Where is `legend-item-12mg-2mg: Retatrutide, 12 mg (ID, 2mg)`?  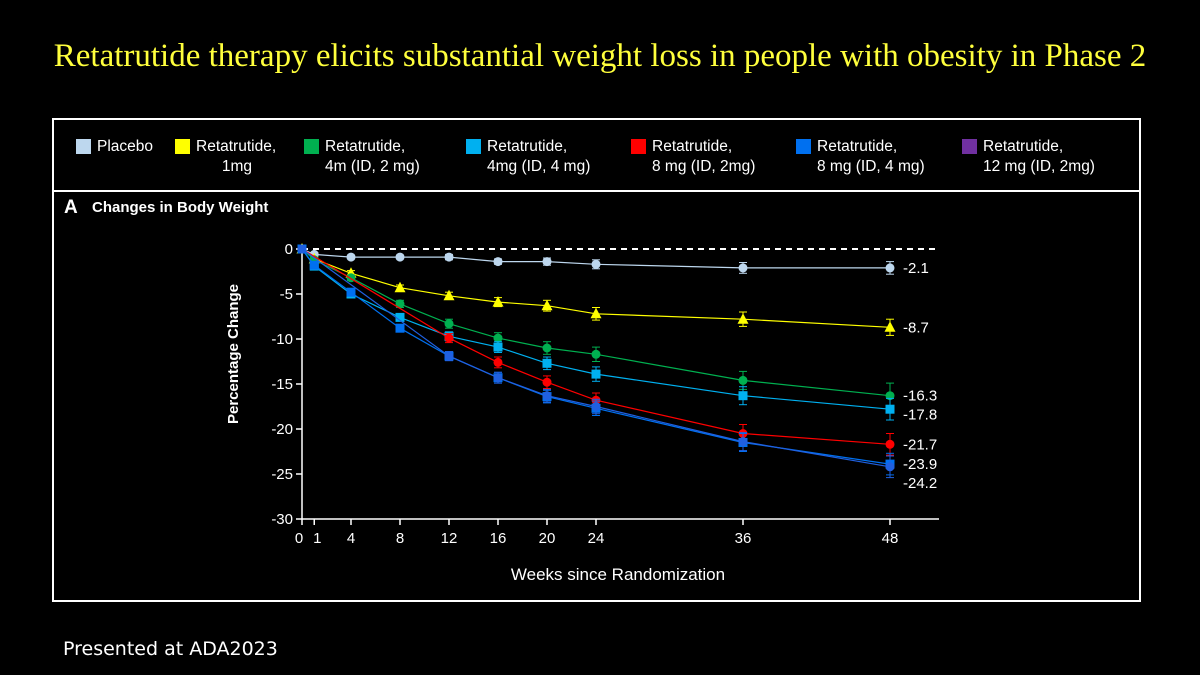 legend-item-12mg-2mg: Retatrutide, 12 mg (ID, 2mg) is located at coordinates (1028, 157).